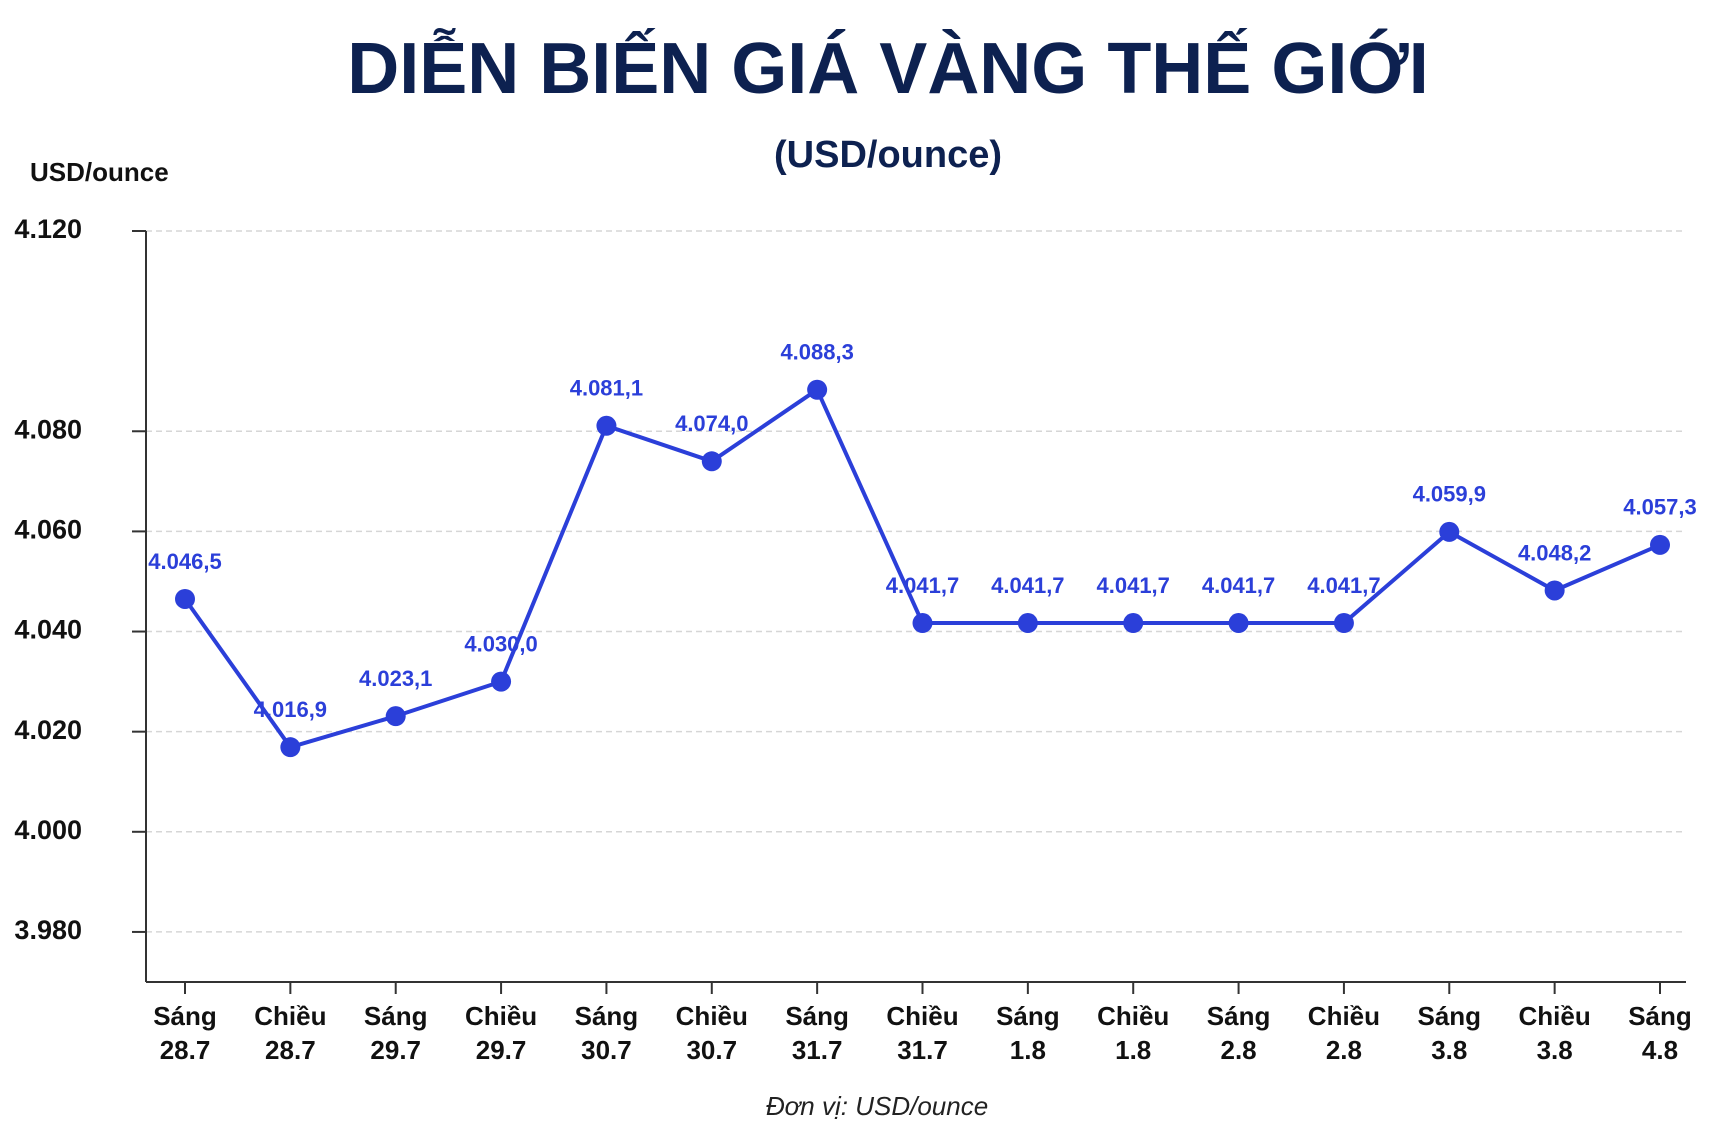 The height and width of the screenshot is (1144, 1730). What do you see at coordinates (1660, 1050) in the screenshot?
I see `x-tick-label: 4.8` at bounding box center [1660, 1050].